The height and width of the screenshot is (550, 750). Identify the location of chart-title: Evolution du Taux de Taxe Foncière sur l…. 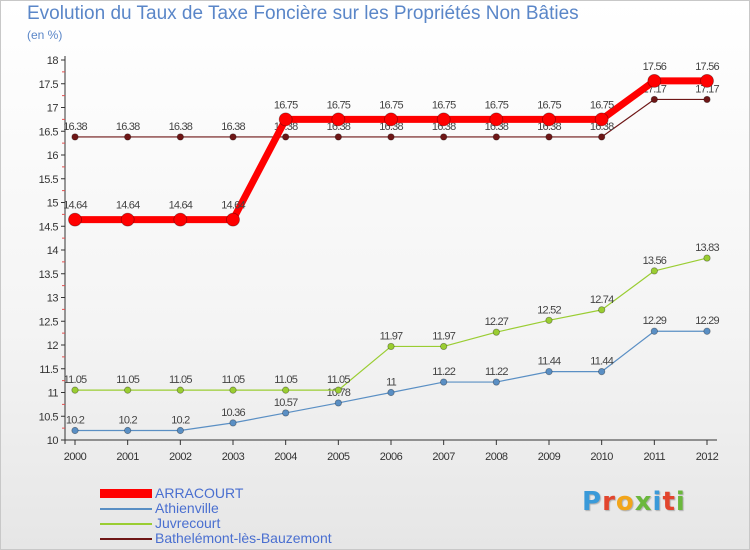
(303, 13).